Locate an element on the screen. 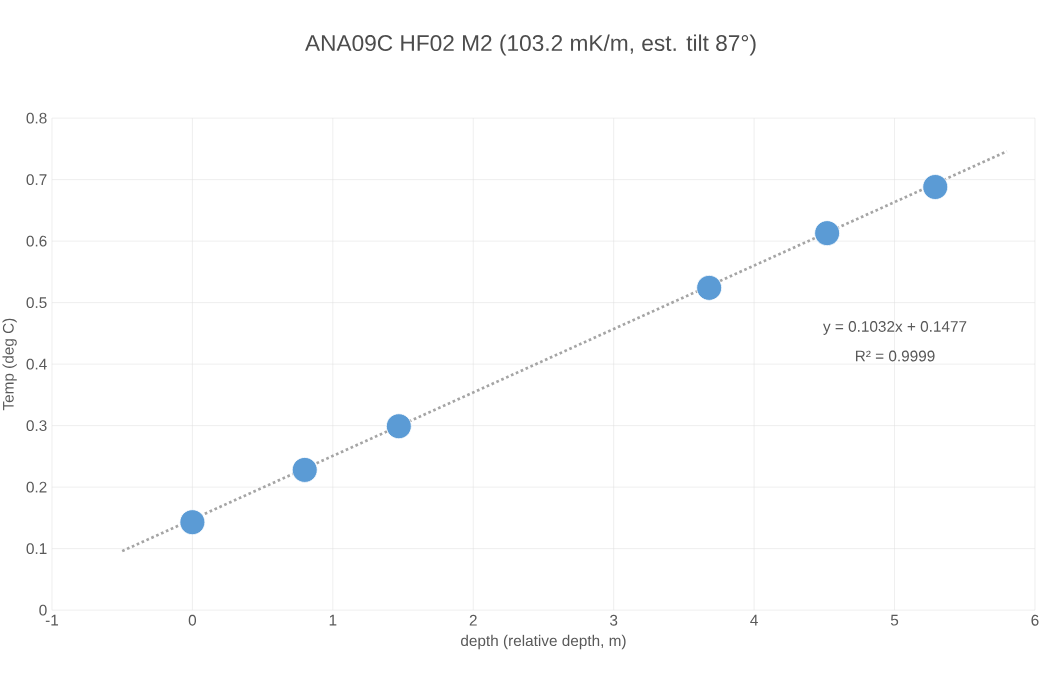 This screenshot has width=1062, height=695. x-axis-title: depth (relative depth, m) is located at coordinates (543, 642).